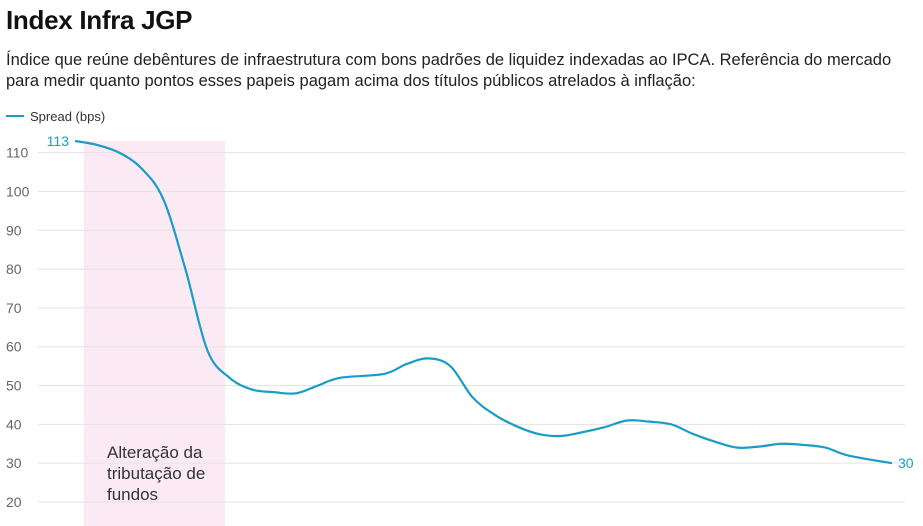 This screenshot has height=526, width=923. Describe the element at coordinates (14, 308) in the screenshot. I see `y-tick-label: 70` at that location.